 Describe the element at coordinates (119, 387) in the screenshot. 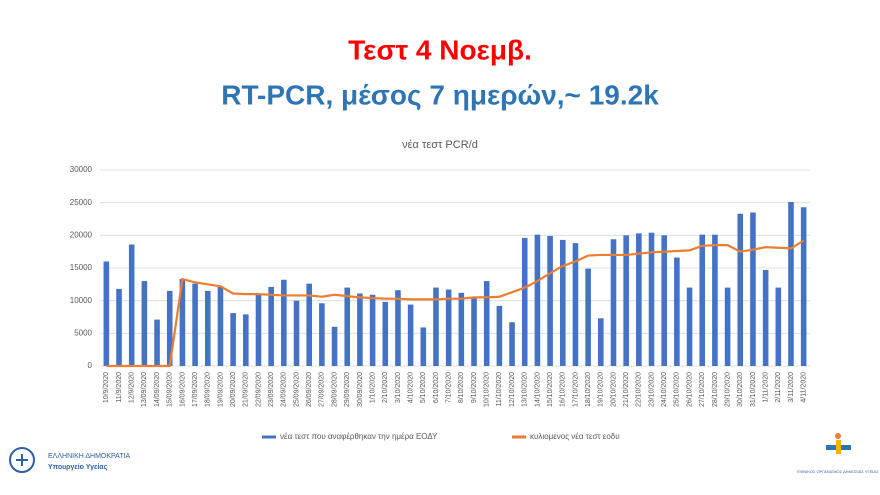

I see `x-tick-label: 11/9/2020` at that location.